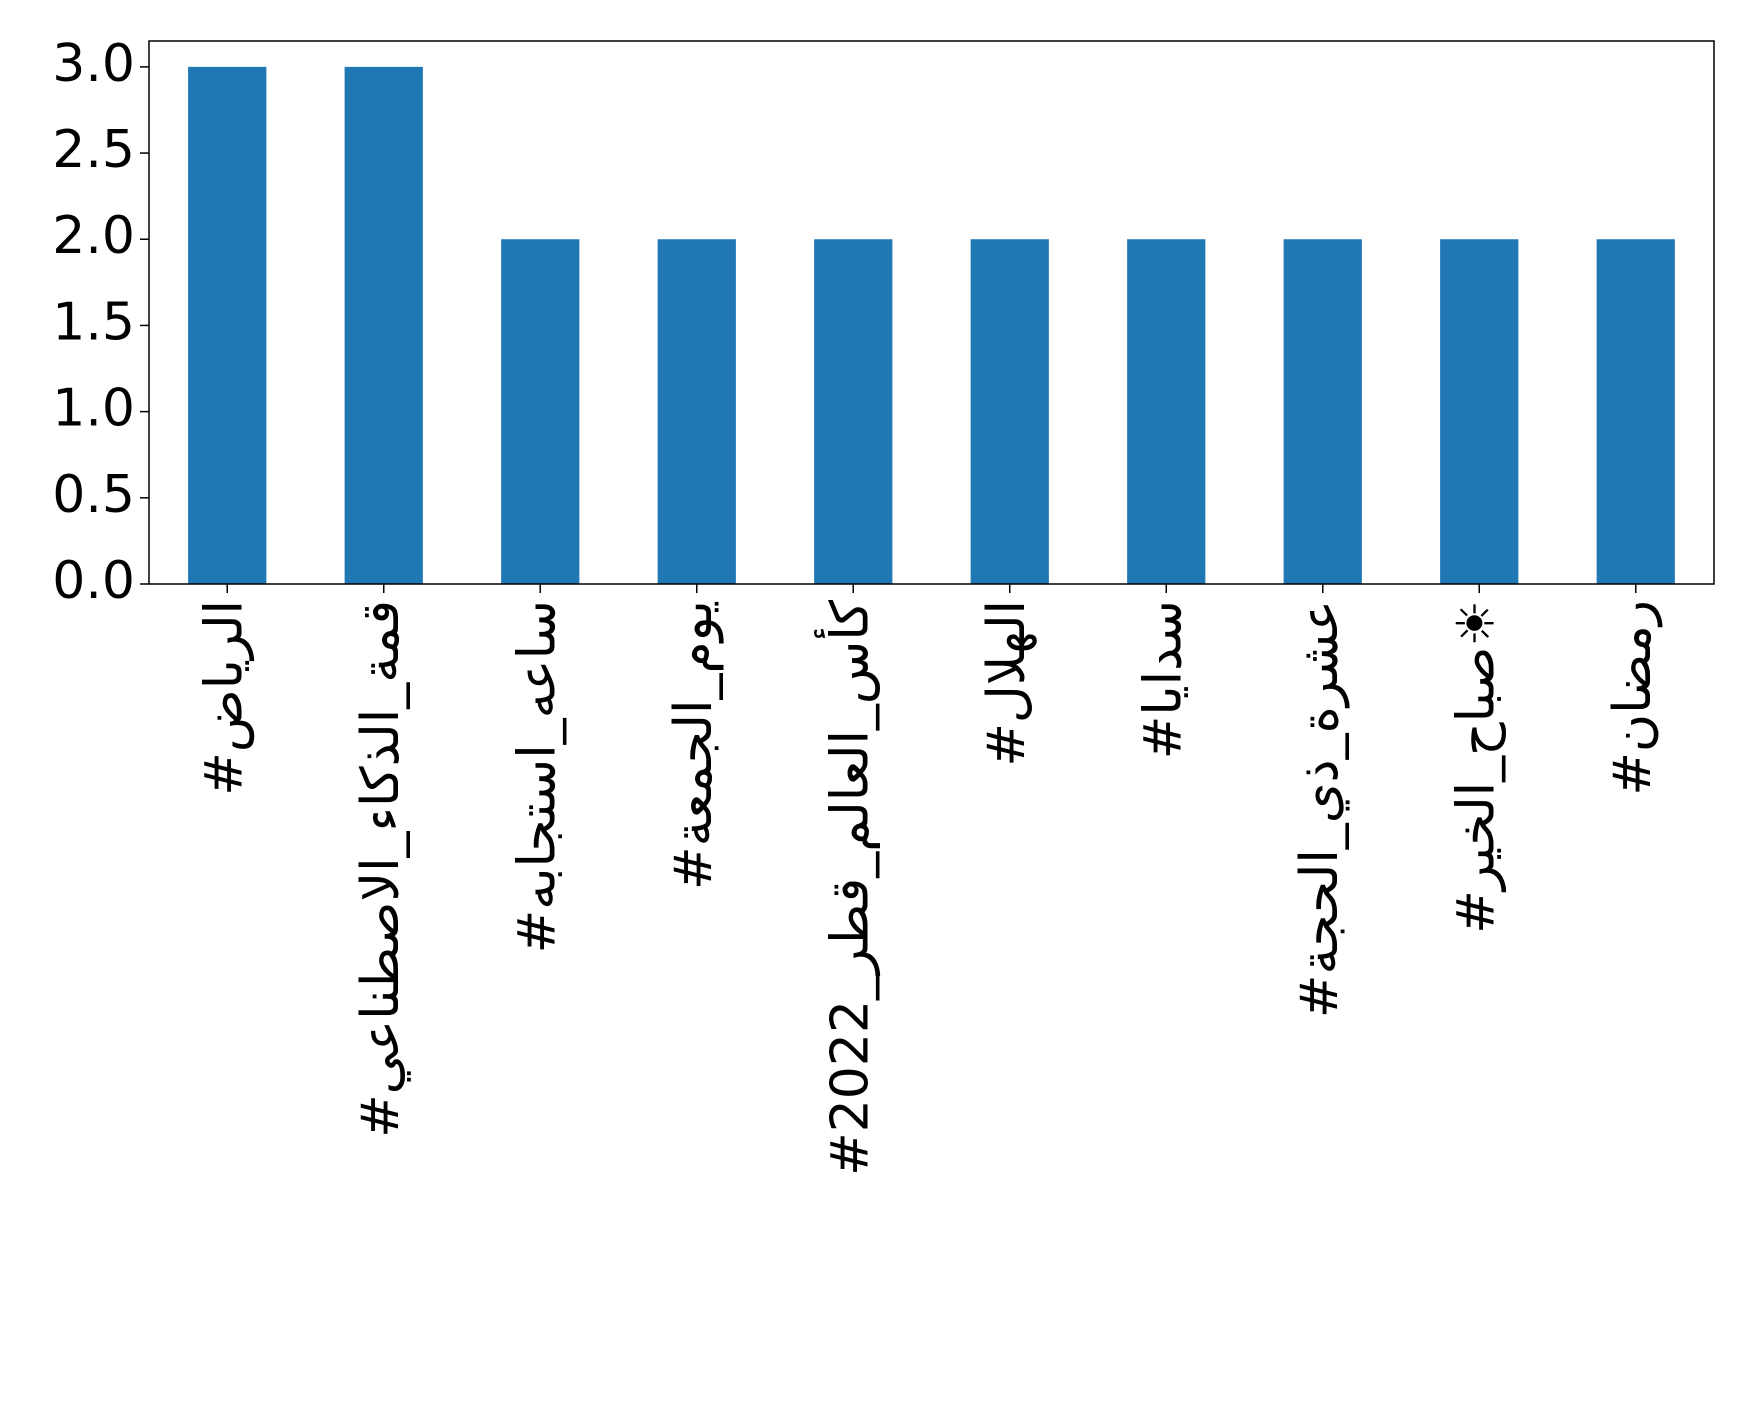  Describe the element at coordinates (93, 64) in the screenshot. I see `y-tick-label: 3.0` at that location.